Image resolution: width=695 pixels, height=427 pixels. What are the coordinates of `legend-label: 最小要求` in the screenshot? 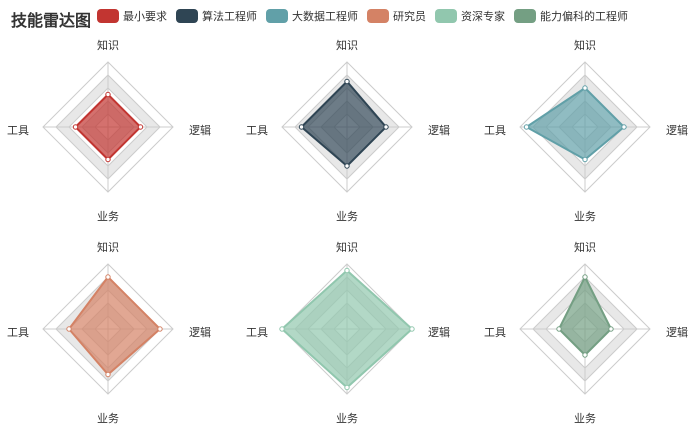 It's located at (145, 16).